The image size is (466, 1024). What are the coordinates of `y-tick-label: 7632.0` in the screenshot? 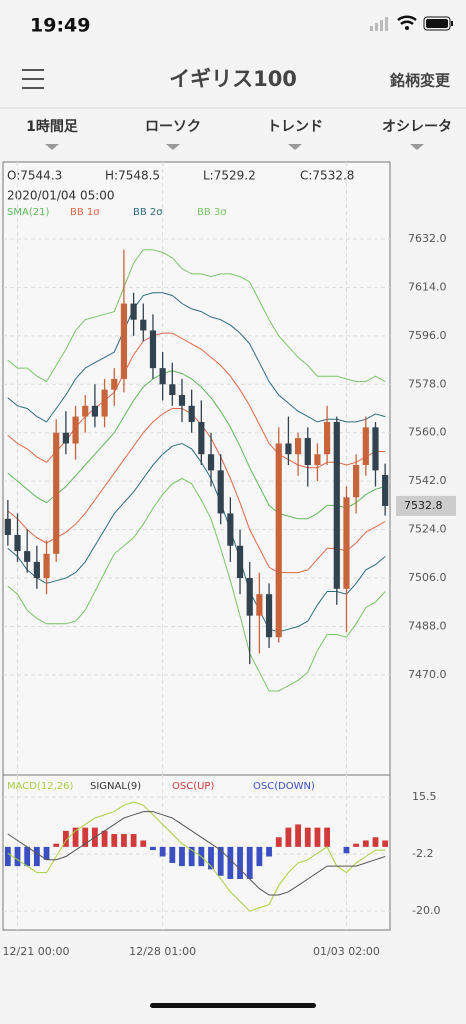 It's located at (427, 238).